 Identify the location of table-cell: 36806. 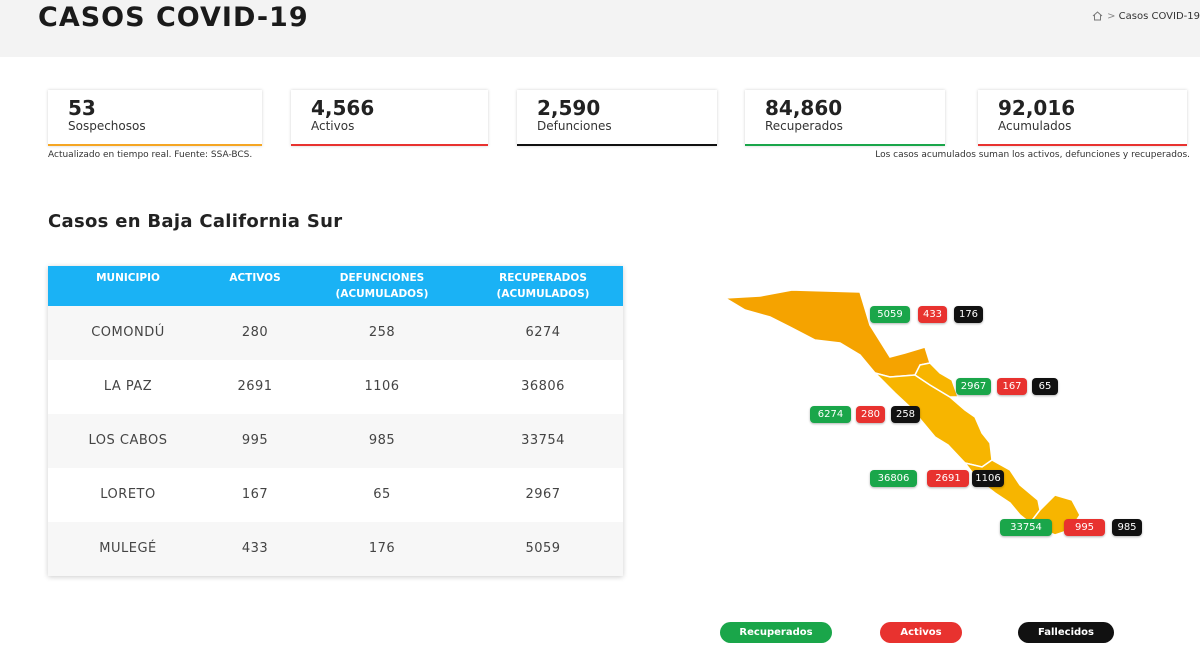
(543, 386).